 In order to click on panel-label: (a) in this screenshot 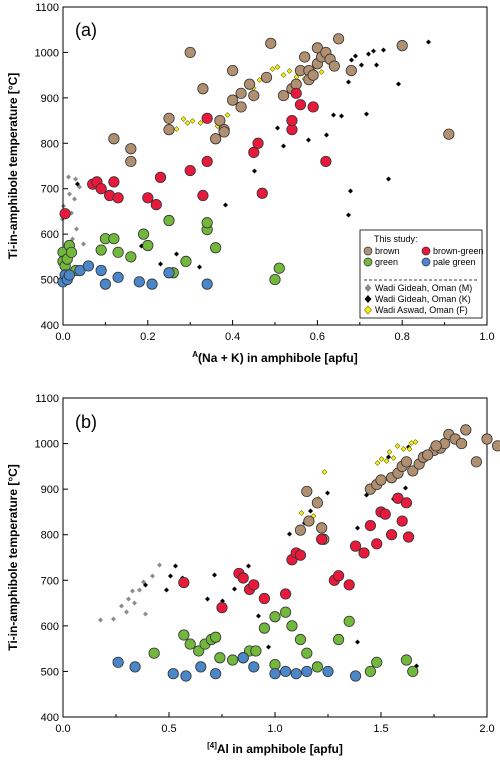, I will do `click(86, 30)`.